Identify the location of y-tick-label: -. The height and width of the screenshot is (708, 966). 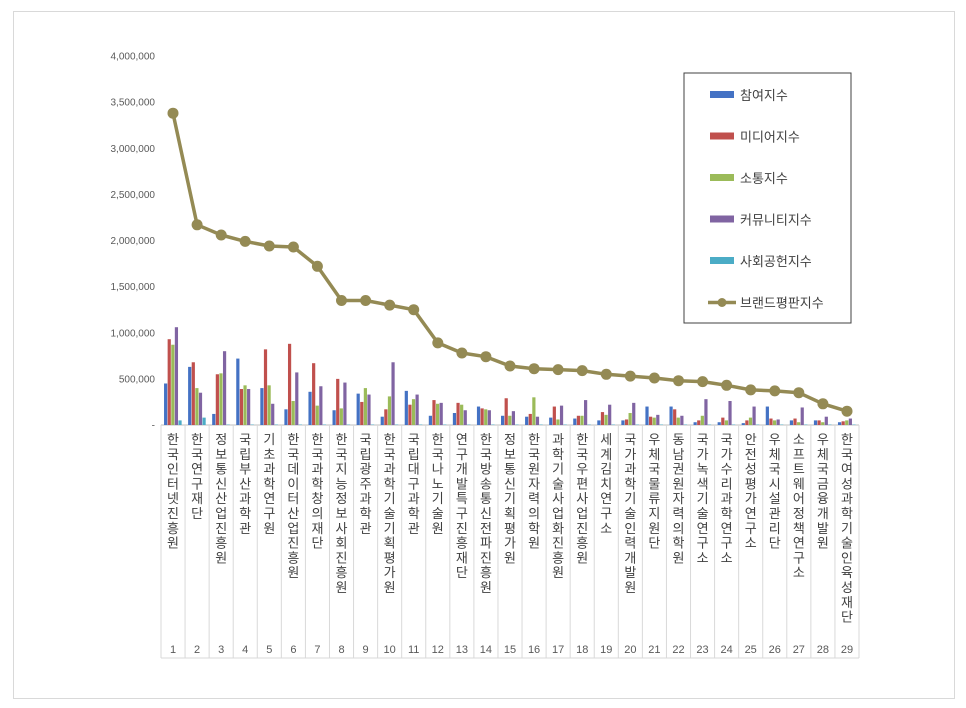
(153, 426).